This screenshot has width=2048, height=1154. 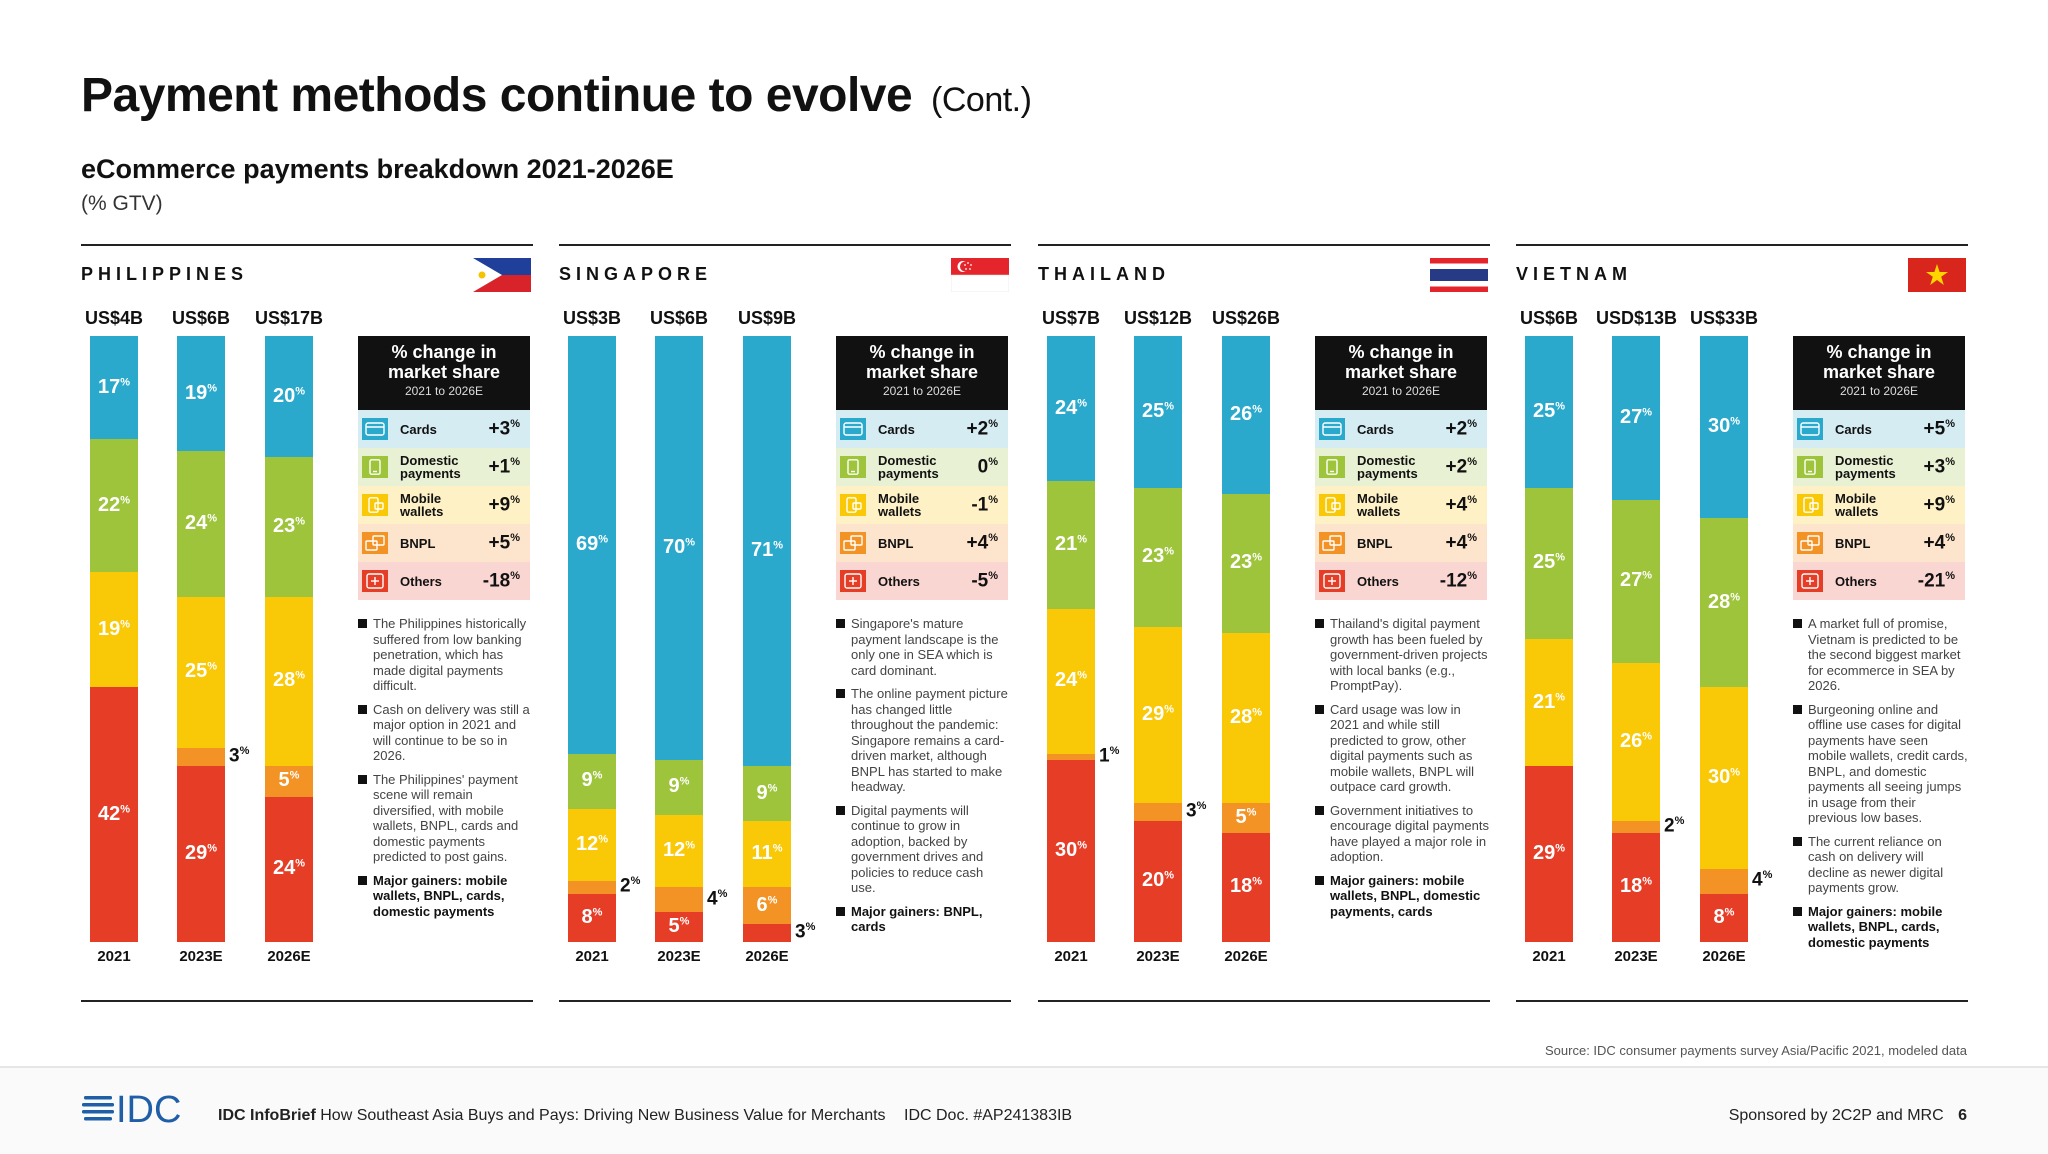 What do you see at coordinates (1724, 956) in the screenshot?
I see `year-label: 2026E` at bounding box center [1724, 956].